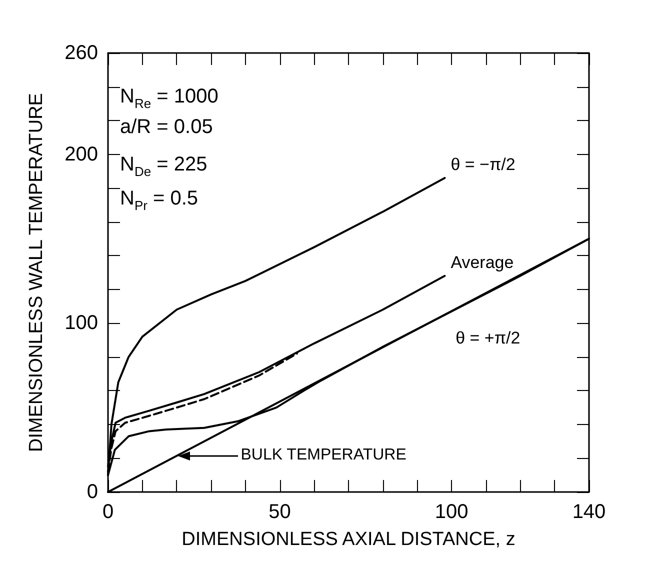 The width and height of the screenshot is (647, 575). Describe the element at coordinates (482, 262) in the screenshot. I see `series-label: Average` at that location.